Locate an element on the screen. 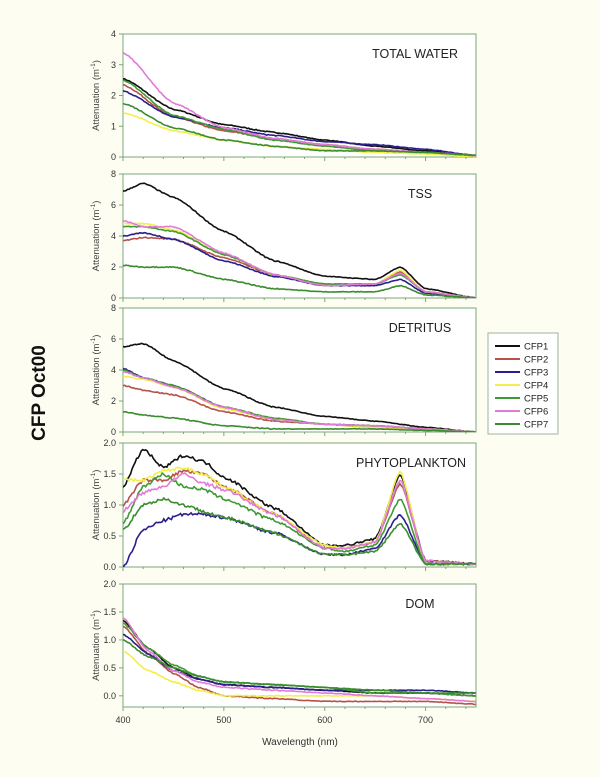 This screenshot has height=777, width=600. panel-total-water: 0 1 2 3 4 Attenuation (m-1) TOTAL WATER is located at coordinates (283, 95).